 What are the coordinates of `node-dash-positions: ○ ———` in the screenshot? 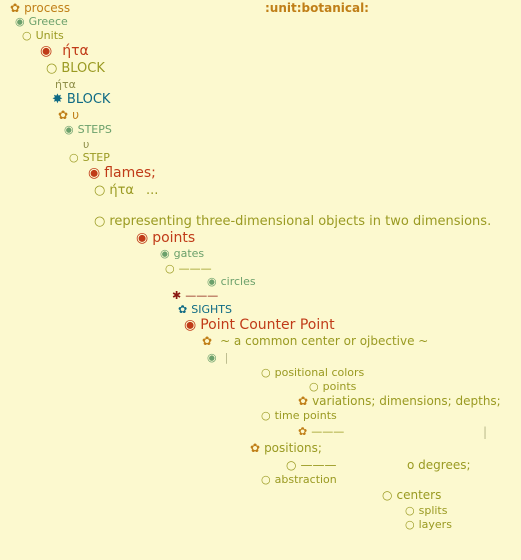 It's located at (311, 465).